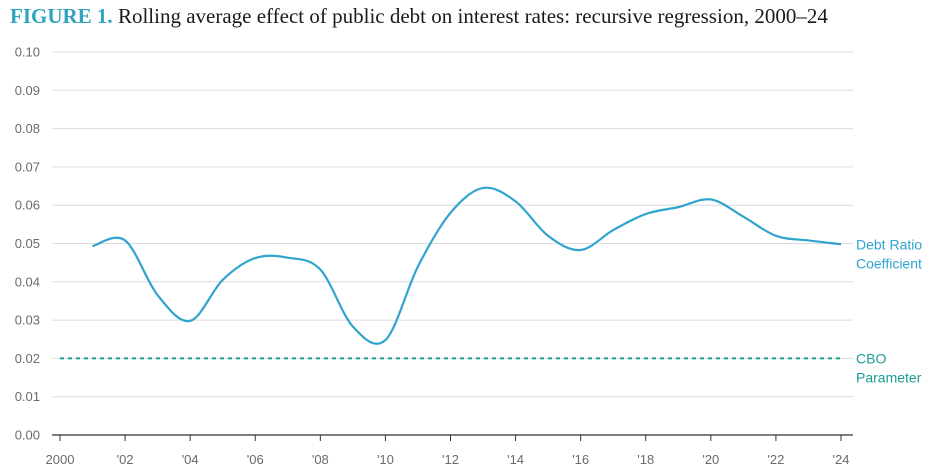 The height and width of the screenshot is (476, 936). What do you see at coordinates (385, 459) in the screenshot?
I see `x-tick-label: '10` at bounding box center [385, 459].